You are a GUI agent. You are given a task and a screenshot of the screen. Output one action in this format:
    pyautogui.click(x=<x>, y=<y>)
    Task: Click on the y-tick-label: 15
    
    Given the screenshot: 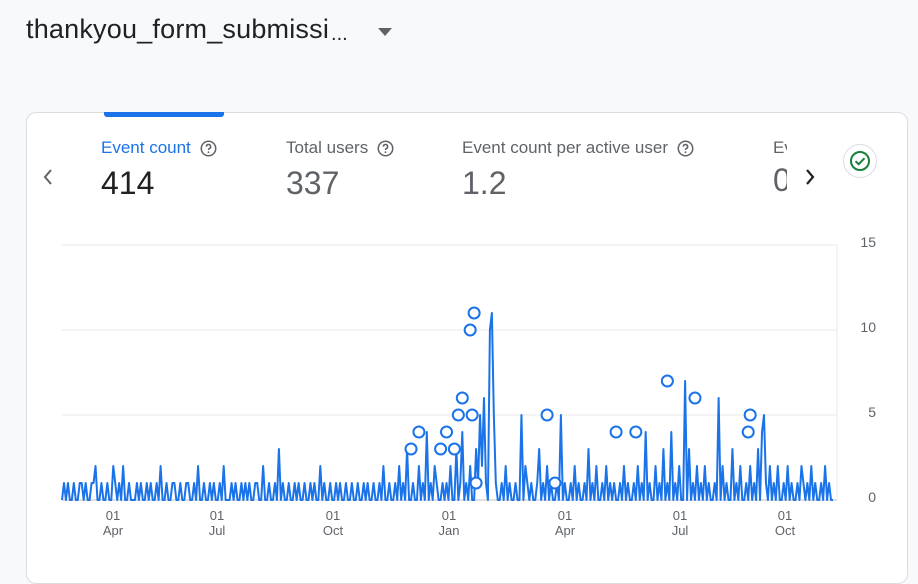 What is the action you would take?
    pyautogui.click(x=868, y=242)
    